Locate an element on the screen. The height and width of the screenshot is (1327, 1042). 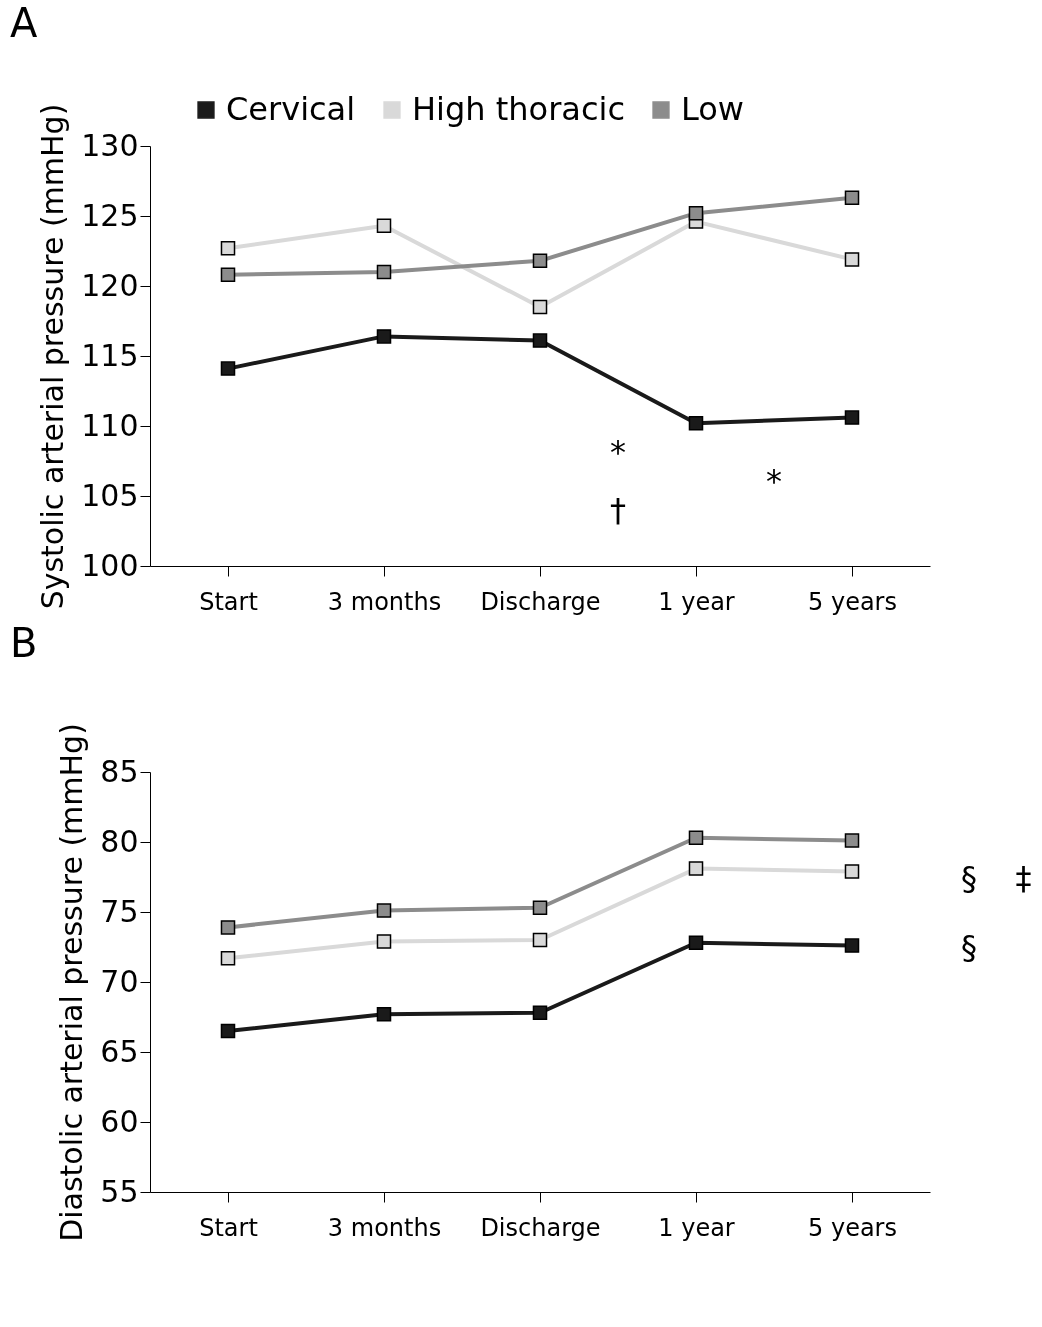
y-tick-label: 110 is located at coordinates (110, 425).